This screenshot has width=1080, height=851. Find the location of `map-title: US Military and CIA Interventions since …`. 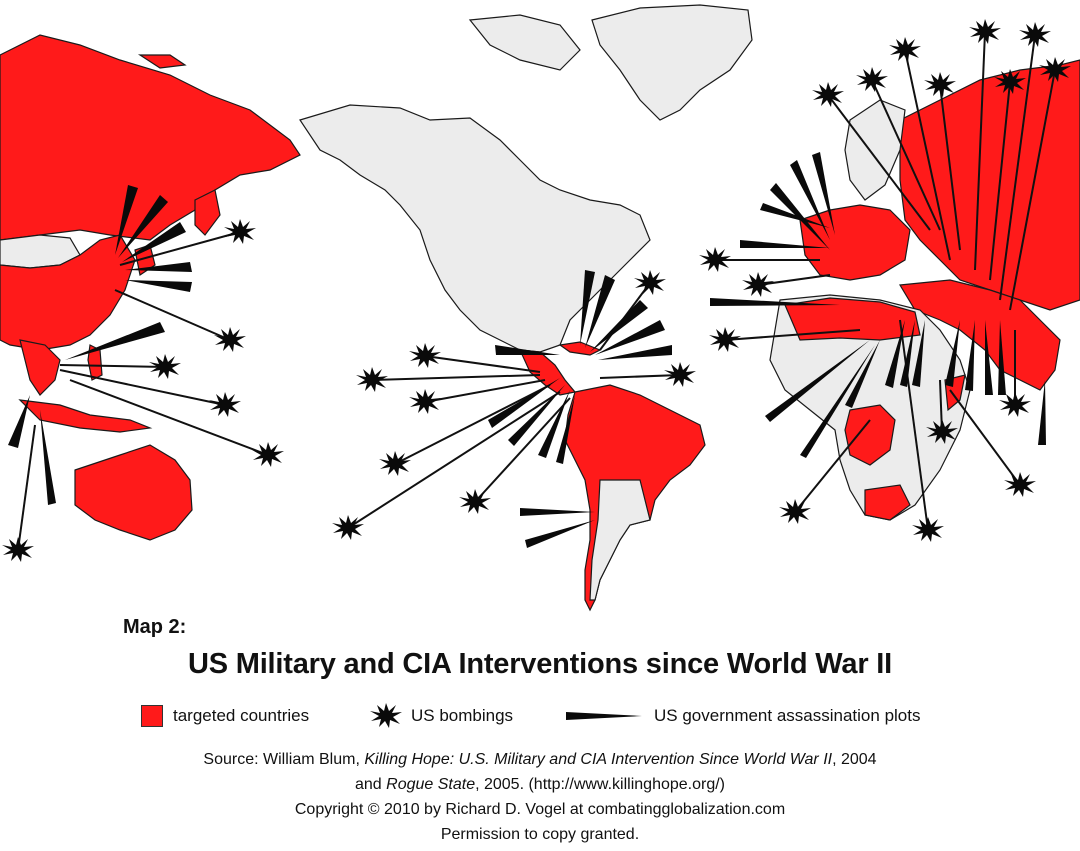

map-title: US Military and CIA Interventions since … is located at coordinates (540, 664).